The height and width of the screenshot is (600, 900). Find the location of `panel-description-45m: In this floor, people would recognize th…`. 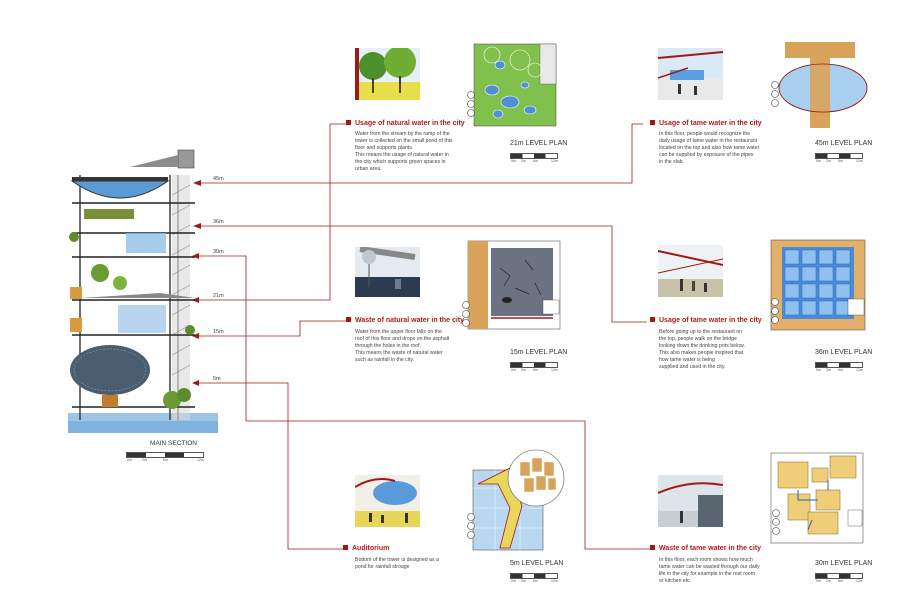

panel-description-45m: In this floor, people would recognize th… is located at coordinates (709, 148).